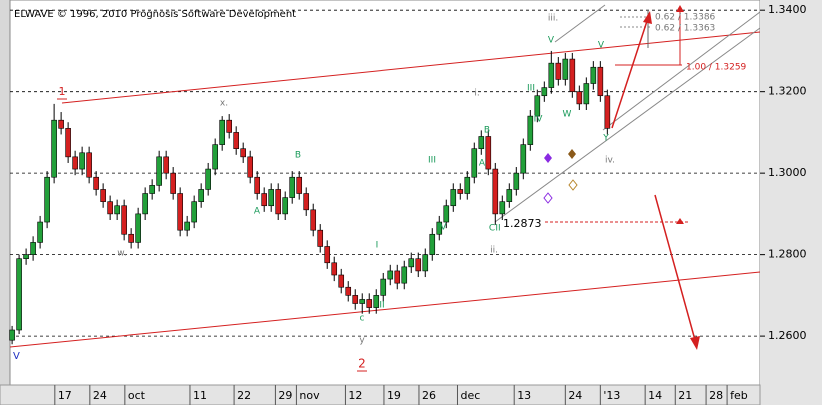  What do you see at coordinates (494, 251) in the screenshot?
I see `wave-label: ii.` at bounding box center [494, 251].